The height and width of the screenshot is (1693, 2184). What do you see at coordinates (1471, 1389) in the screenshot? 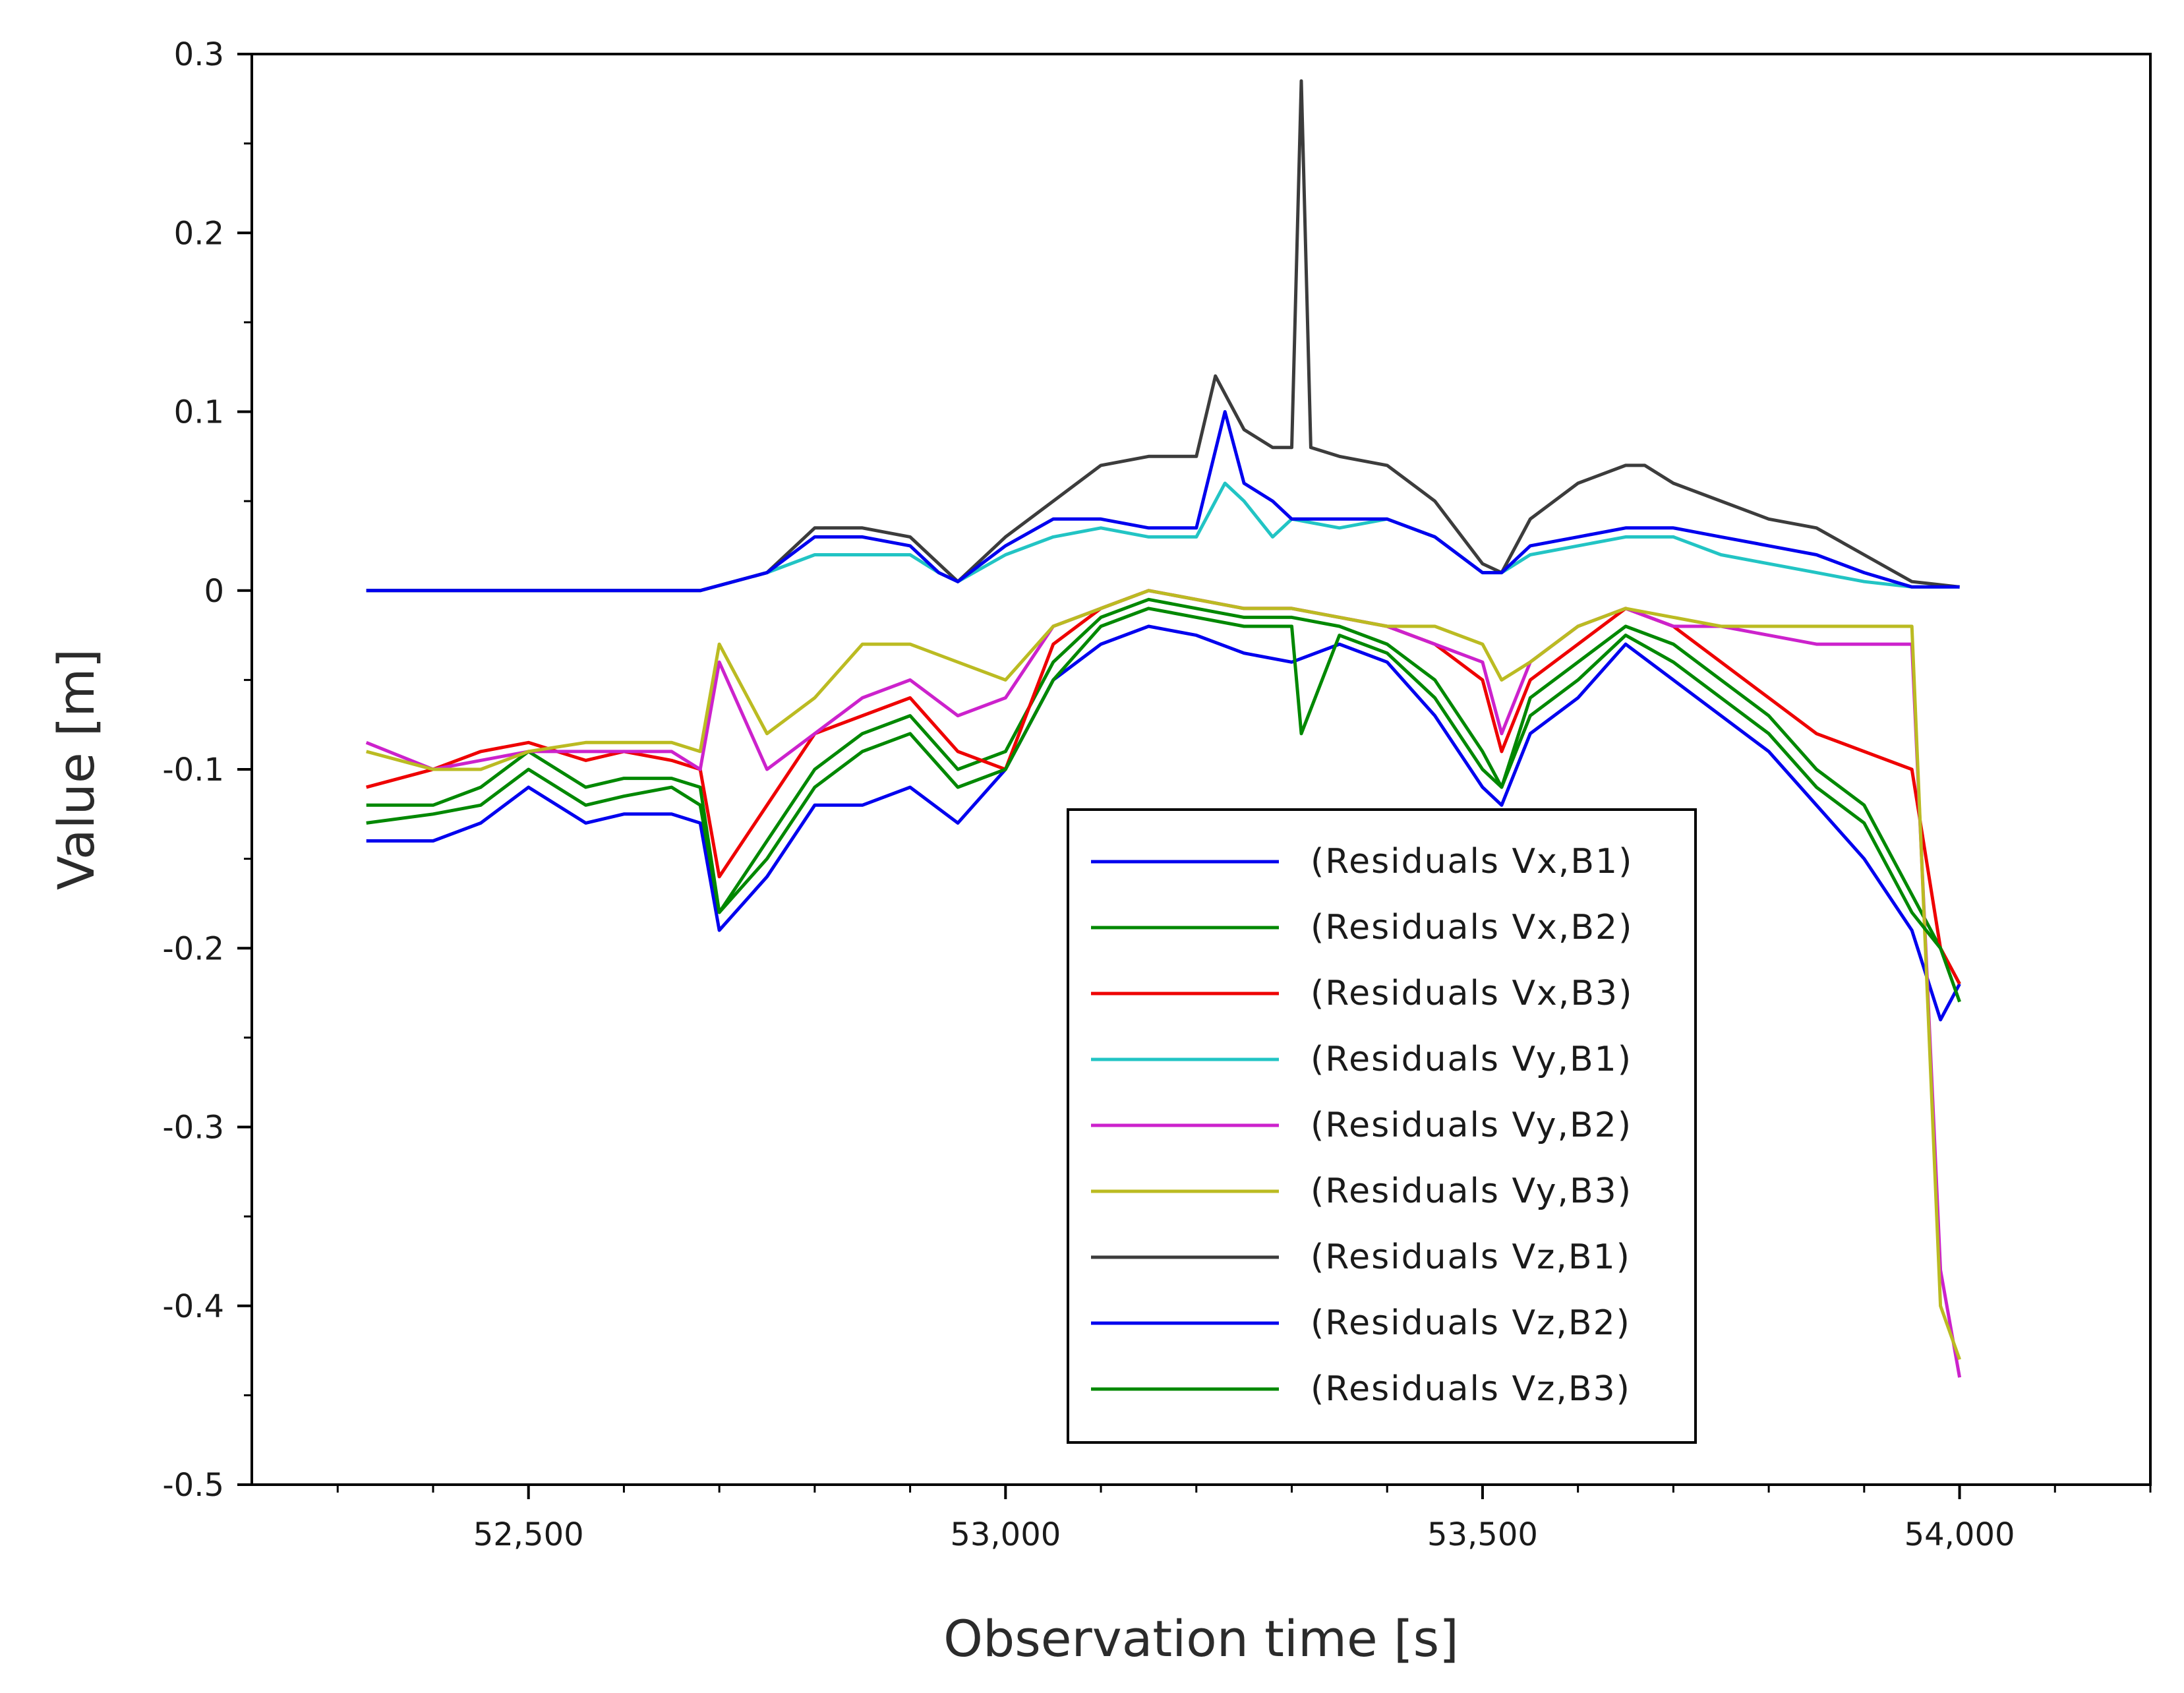
I see `legend-label: (Residuals Vz,B3)` at bounding box center [1471, 1389].